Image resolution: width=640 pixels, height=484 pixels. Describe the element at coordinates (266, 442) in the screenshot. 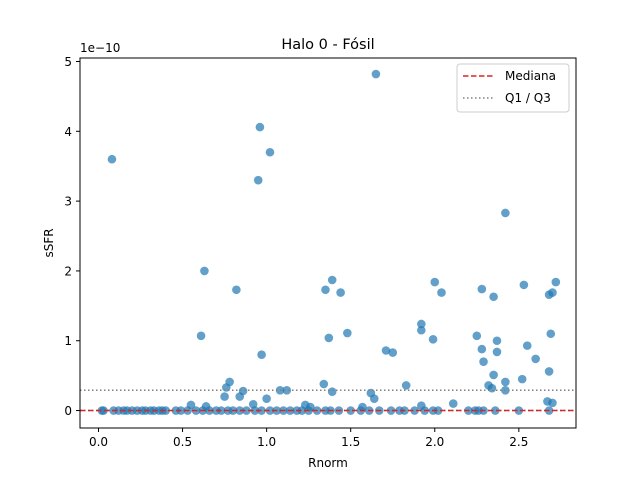

I see `x-tick-label: 1.0` at that location.